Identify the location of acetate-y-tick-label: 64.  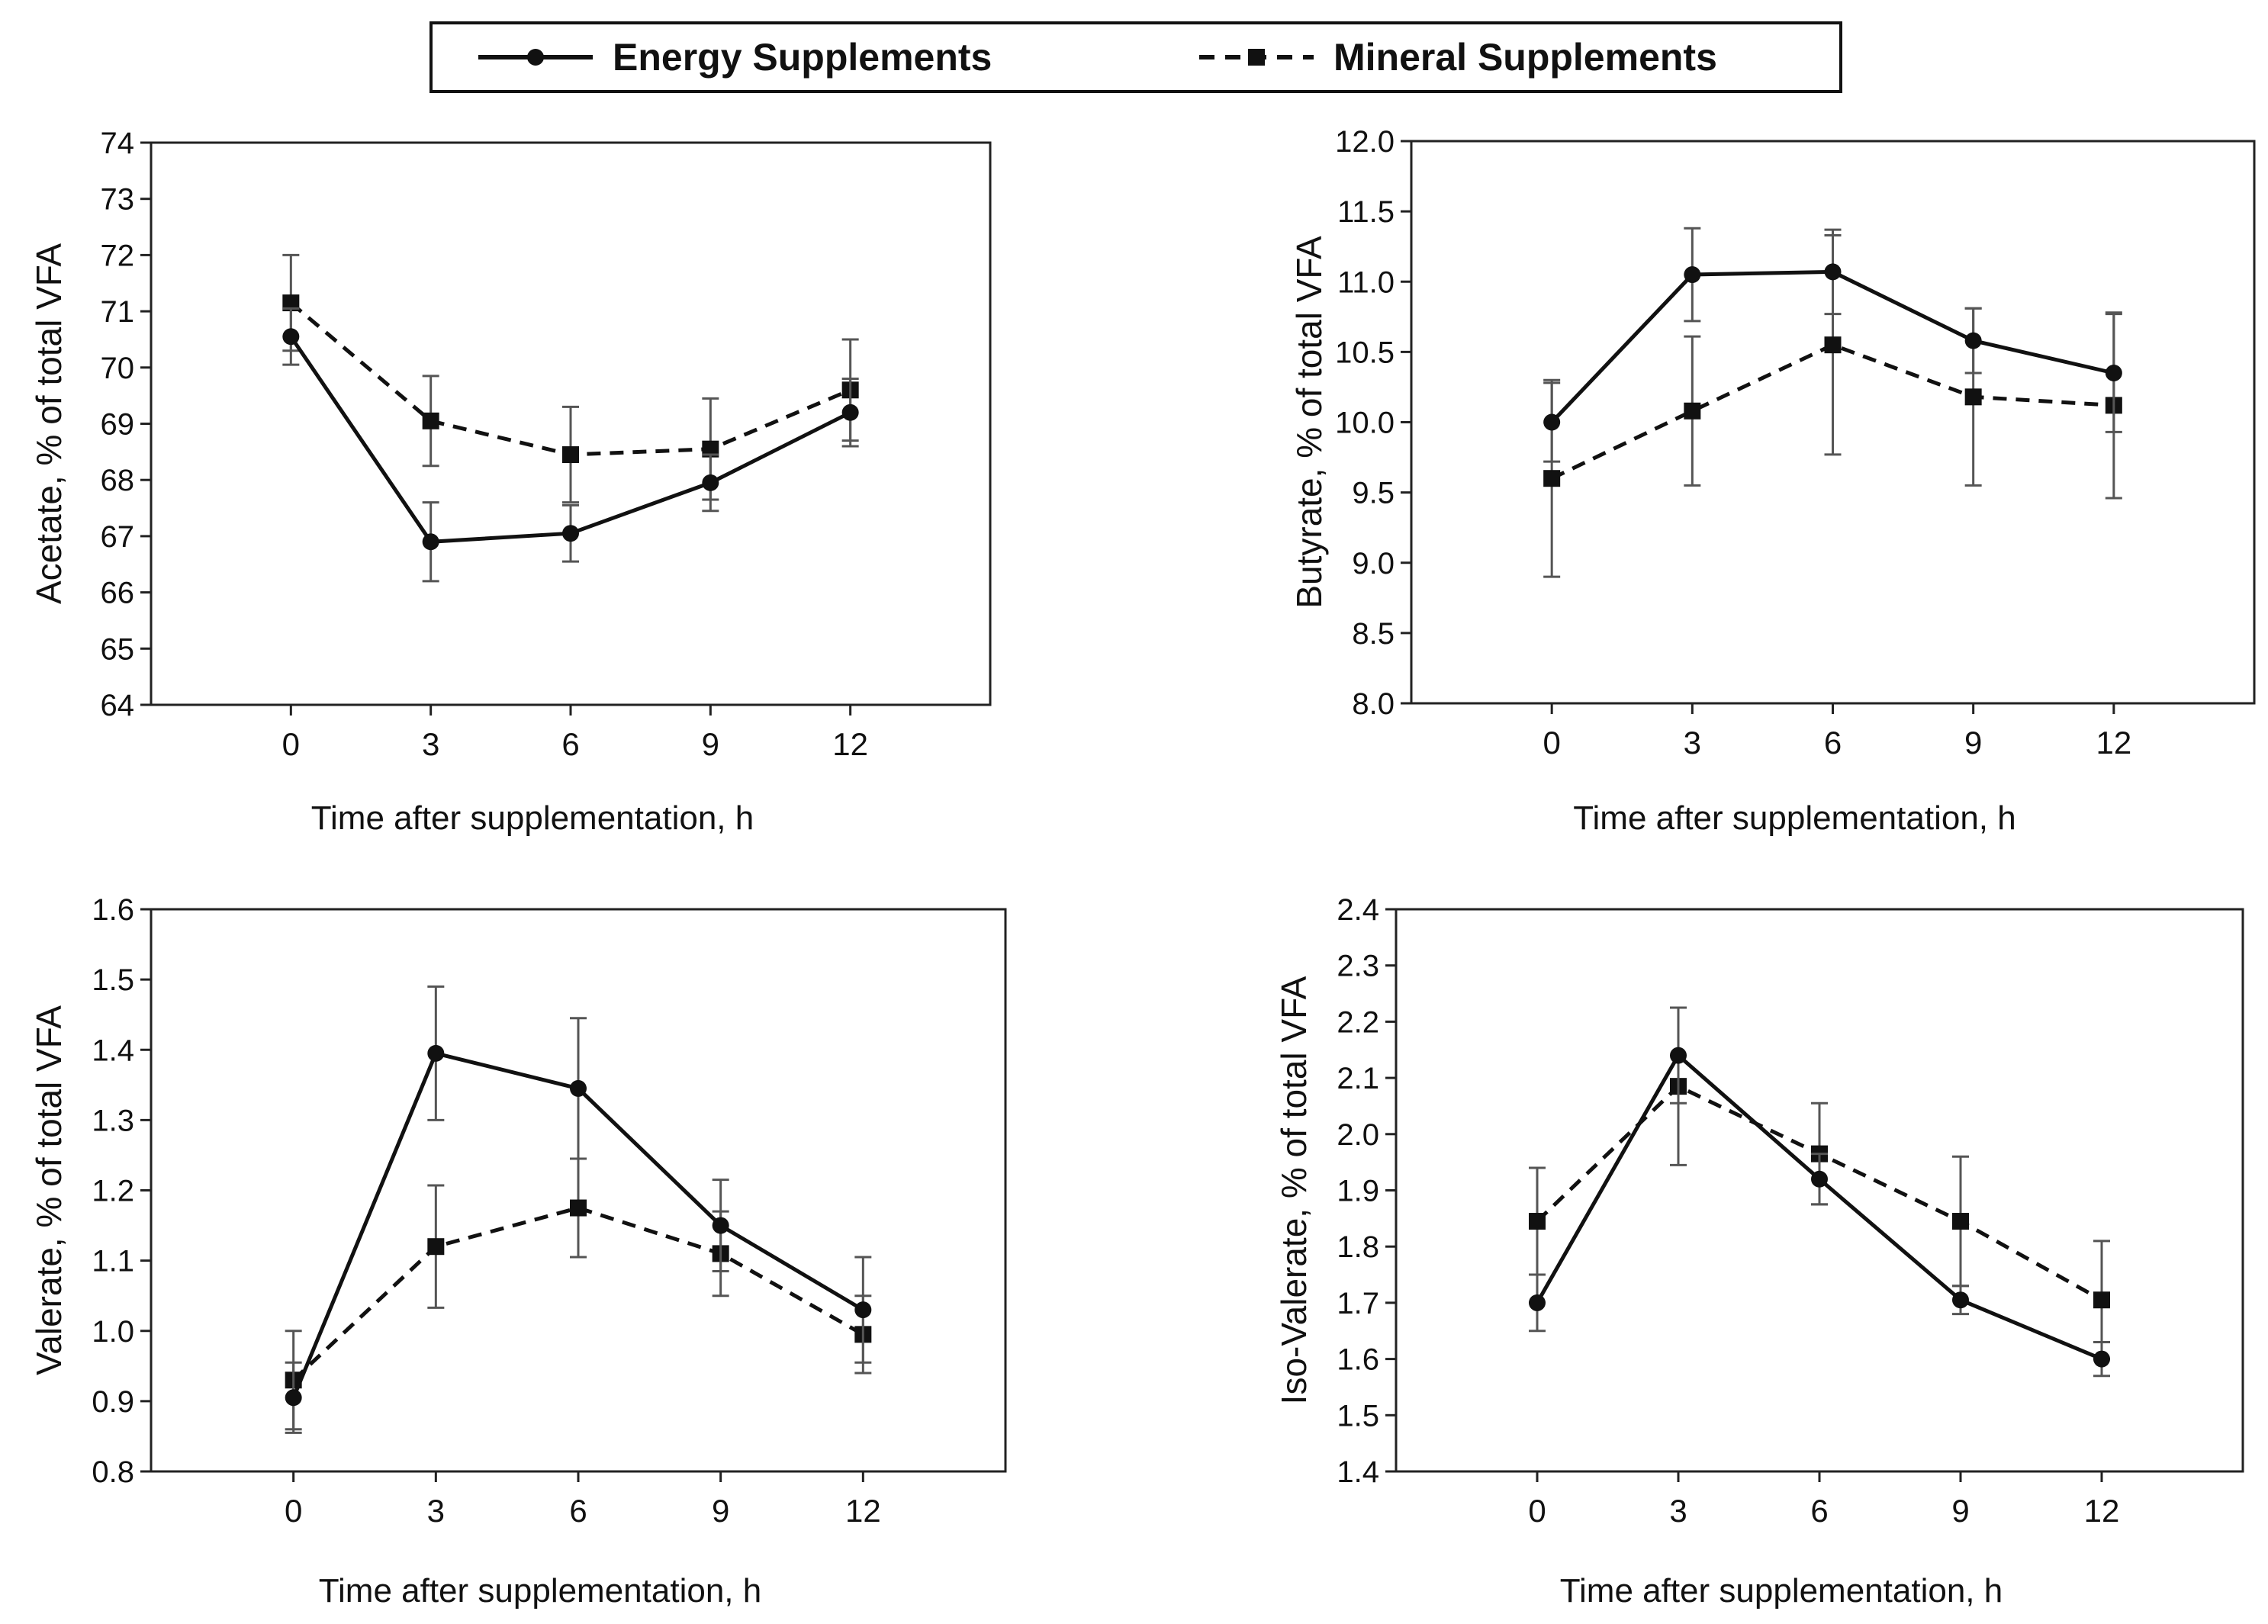
(118, 705).